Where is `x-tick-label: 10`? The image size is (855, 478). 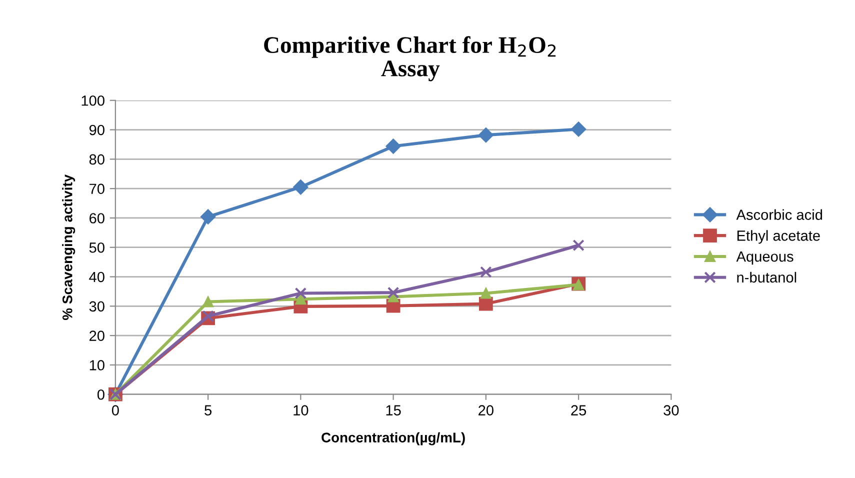 x-tick-label: 10 is located at coordinates (301, 410).